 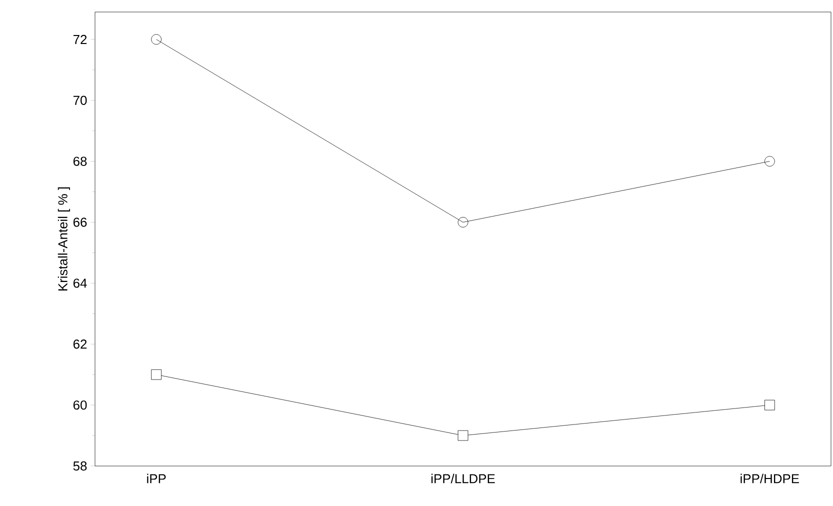 I want to click on y-tick-label: 66, so click(x=80, y=222).